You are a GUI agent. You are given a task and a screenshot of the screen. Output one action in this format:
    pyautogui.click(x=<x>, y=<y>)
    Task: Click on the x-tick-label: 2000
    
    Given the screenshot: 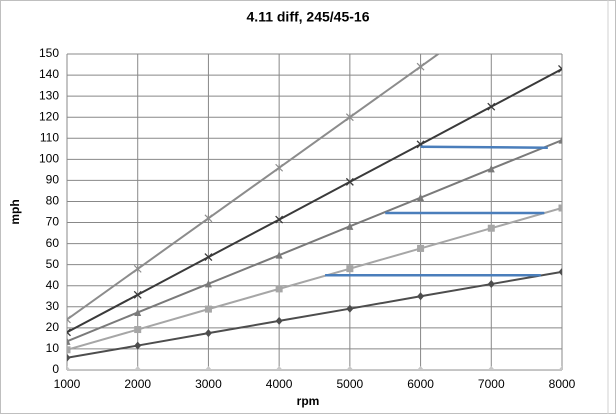 What is the action you would take?
    pyautogui.click(x=137, y=384)
    